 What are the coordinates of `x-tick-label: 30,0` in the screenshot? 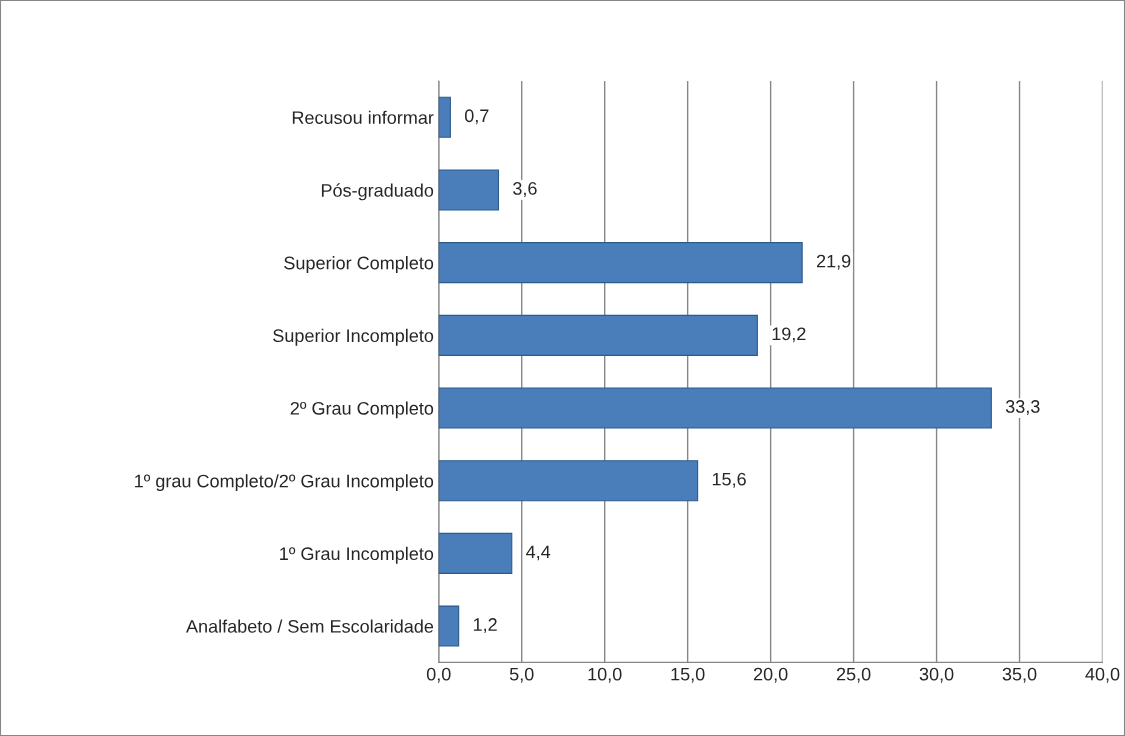 It's located at (936, 675).